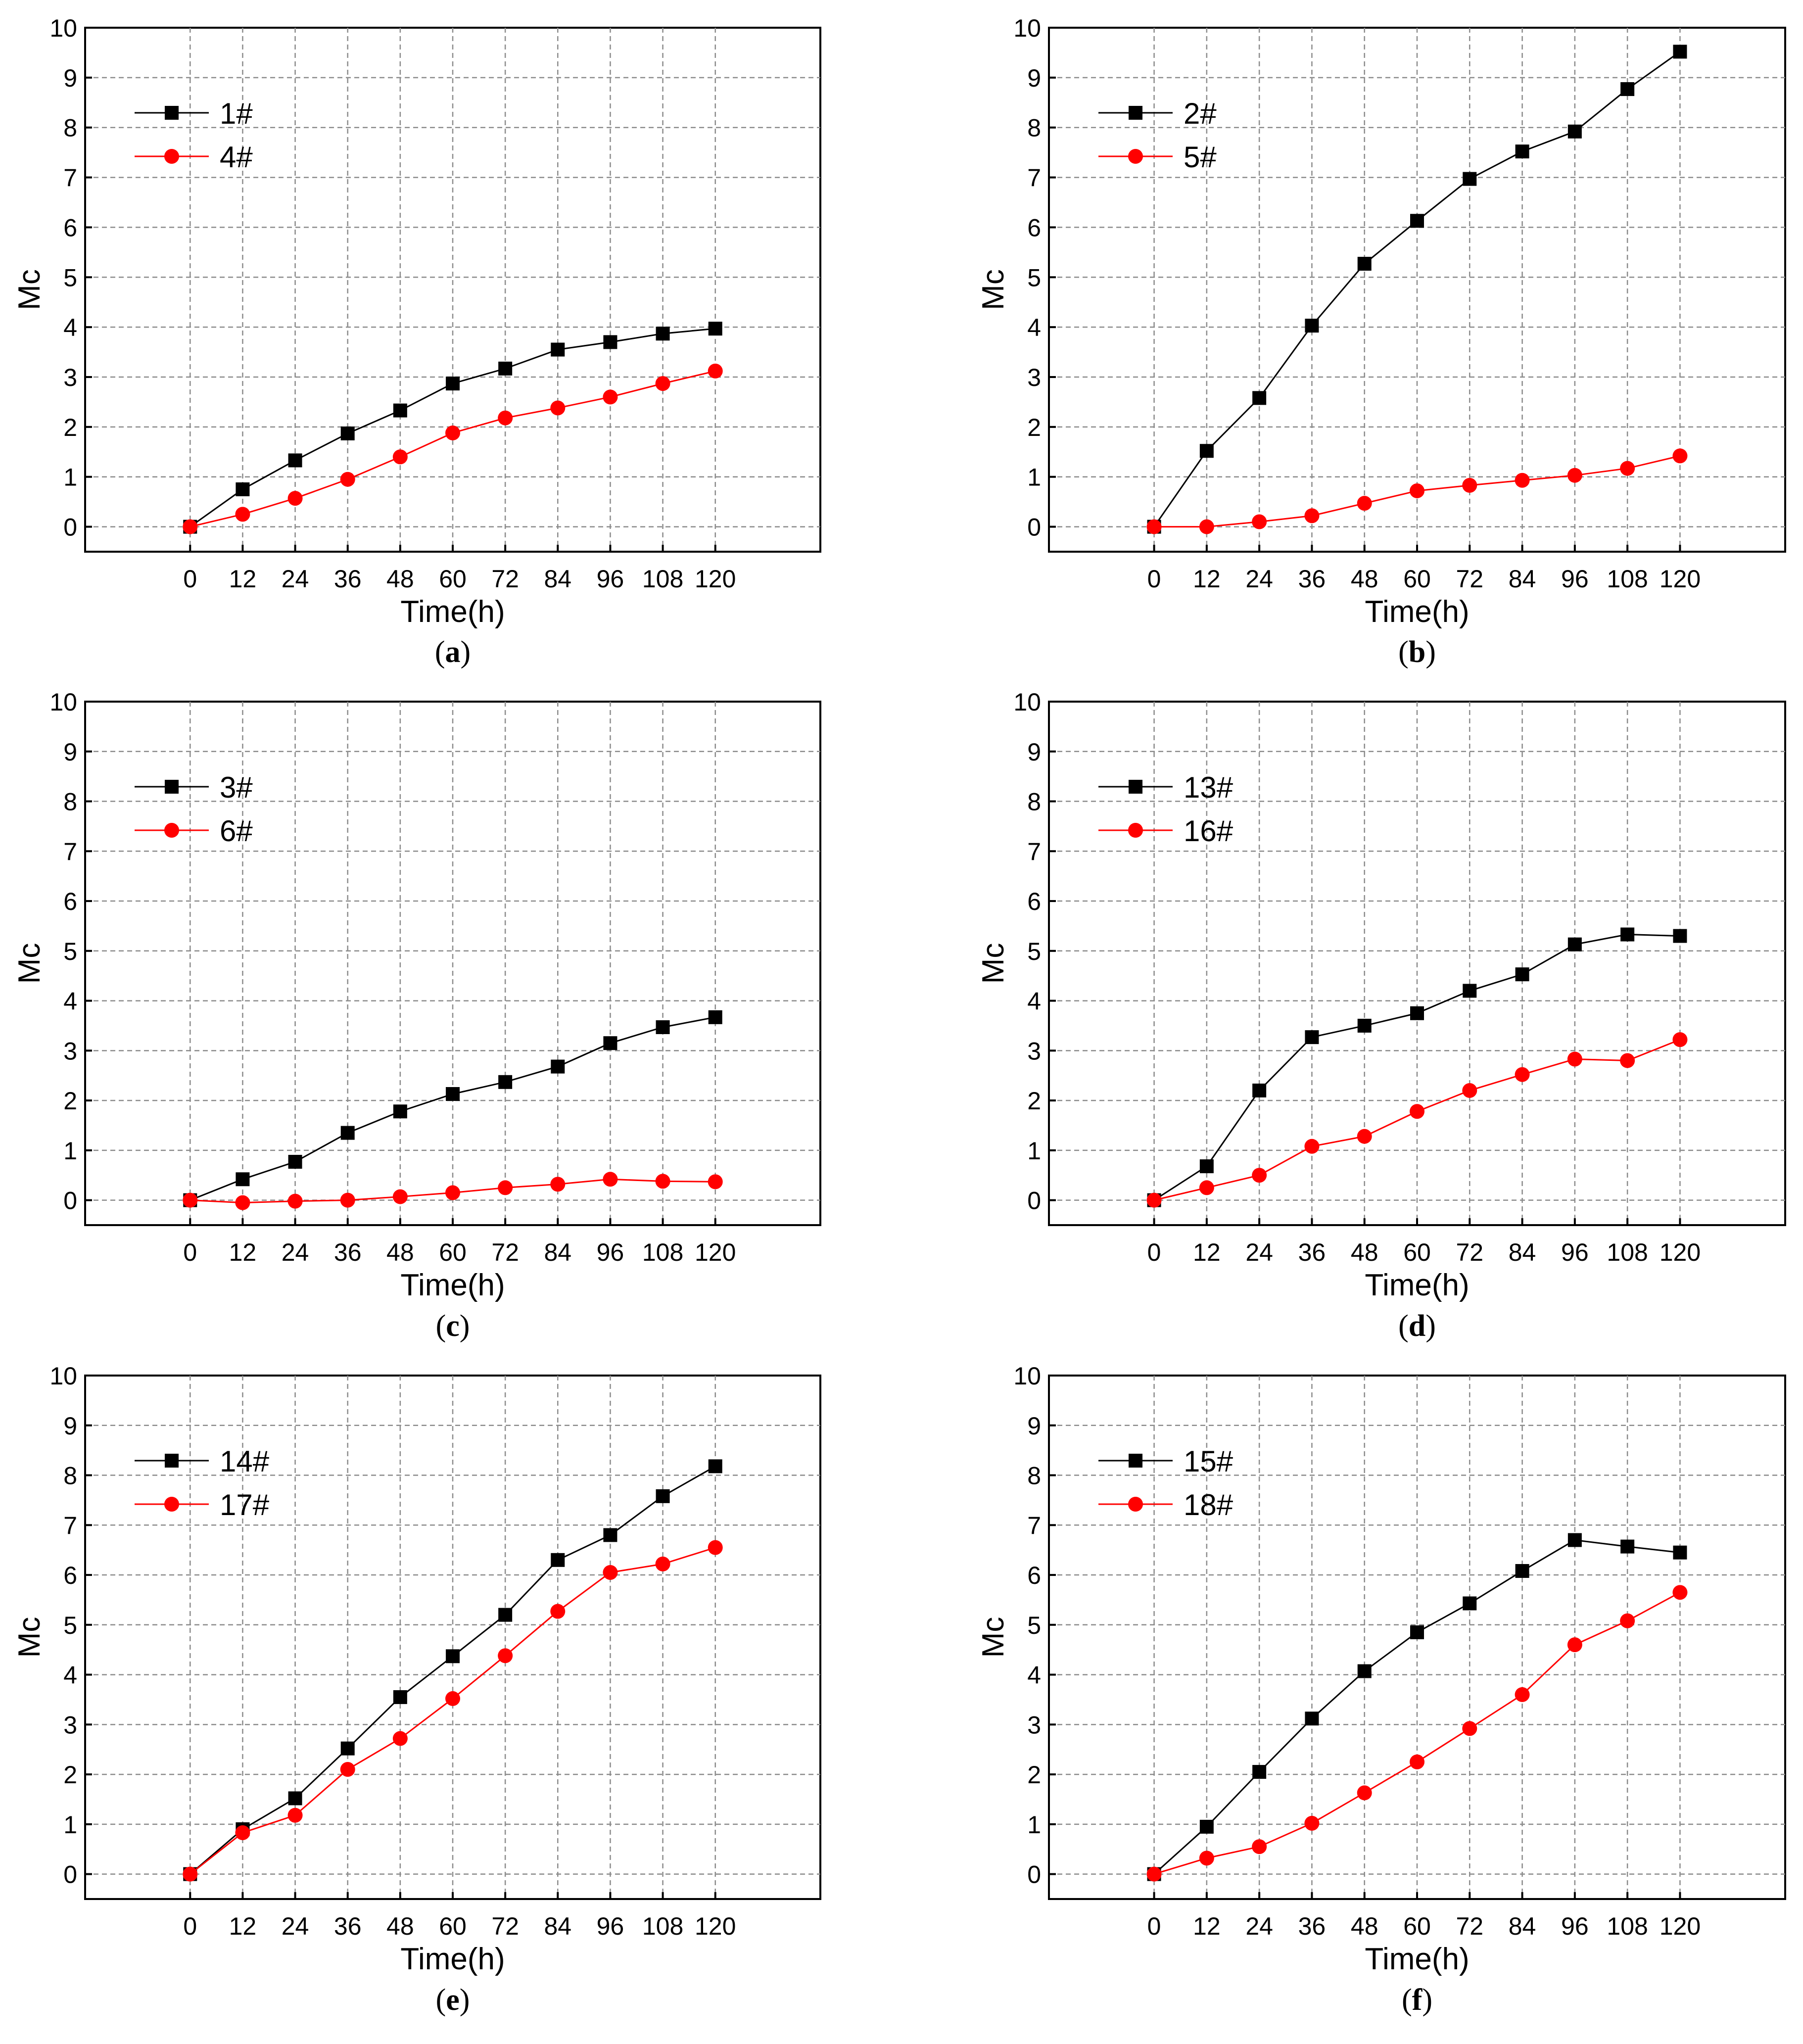 This screenshot has height=2044, width=1803. I want to click on y-tick-label: 2, so click(70, 1775).